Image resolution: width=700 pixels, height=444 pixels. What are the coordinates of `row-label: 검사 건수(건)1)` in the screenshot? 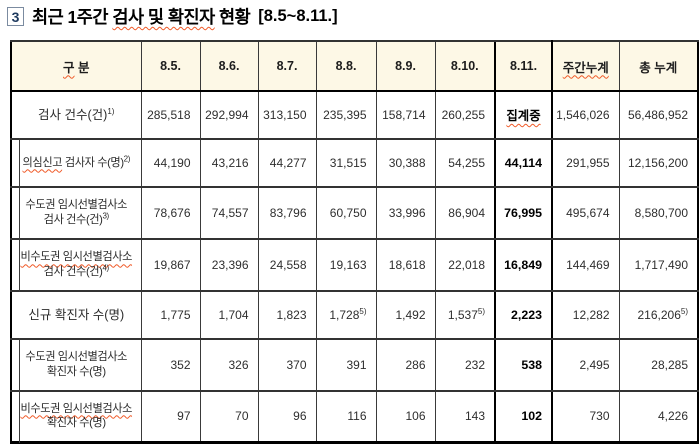 It's located at (76, 115).